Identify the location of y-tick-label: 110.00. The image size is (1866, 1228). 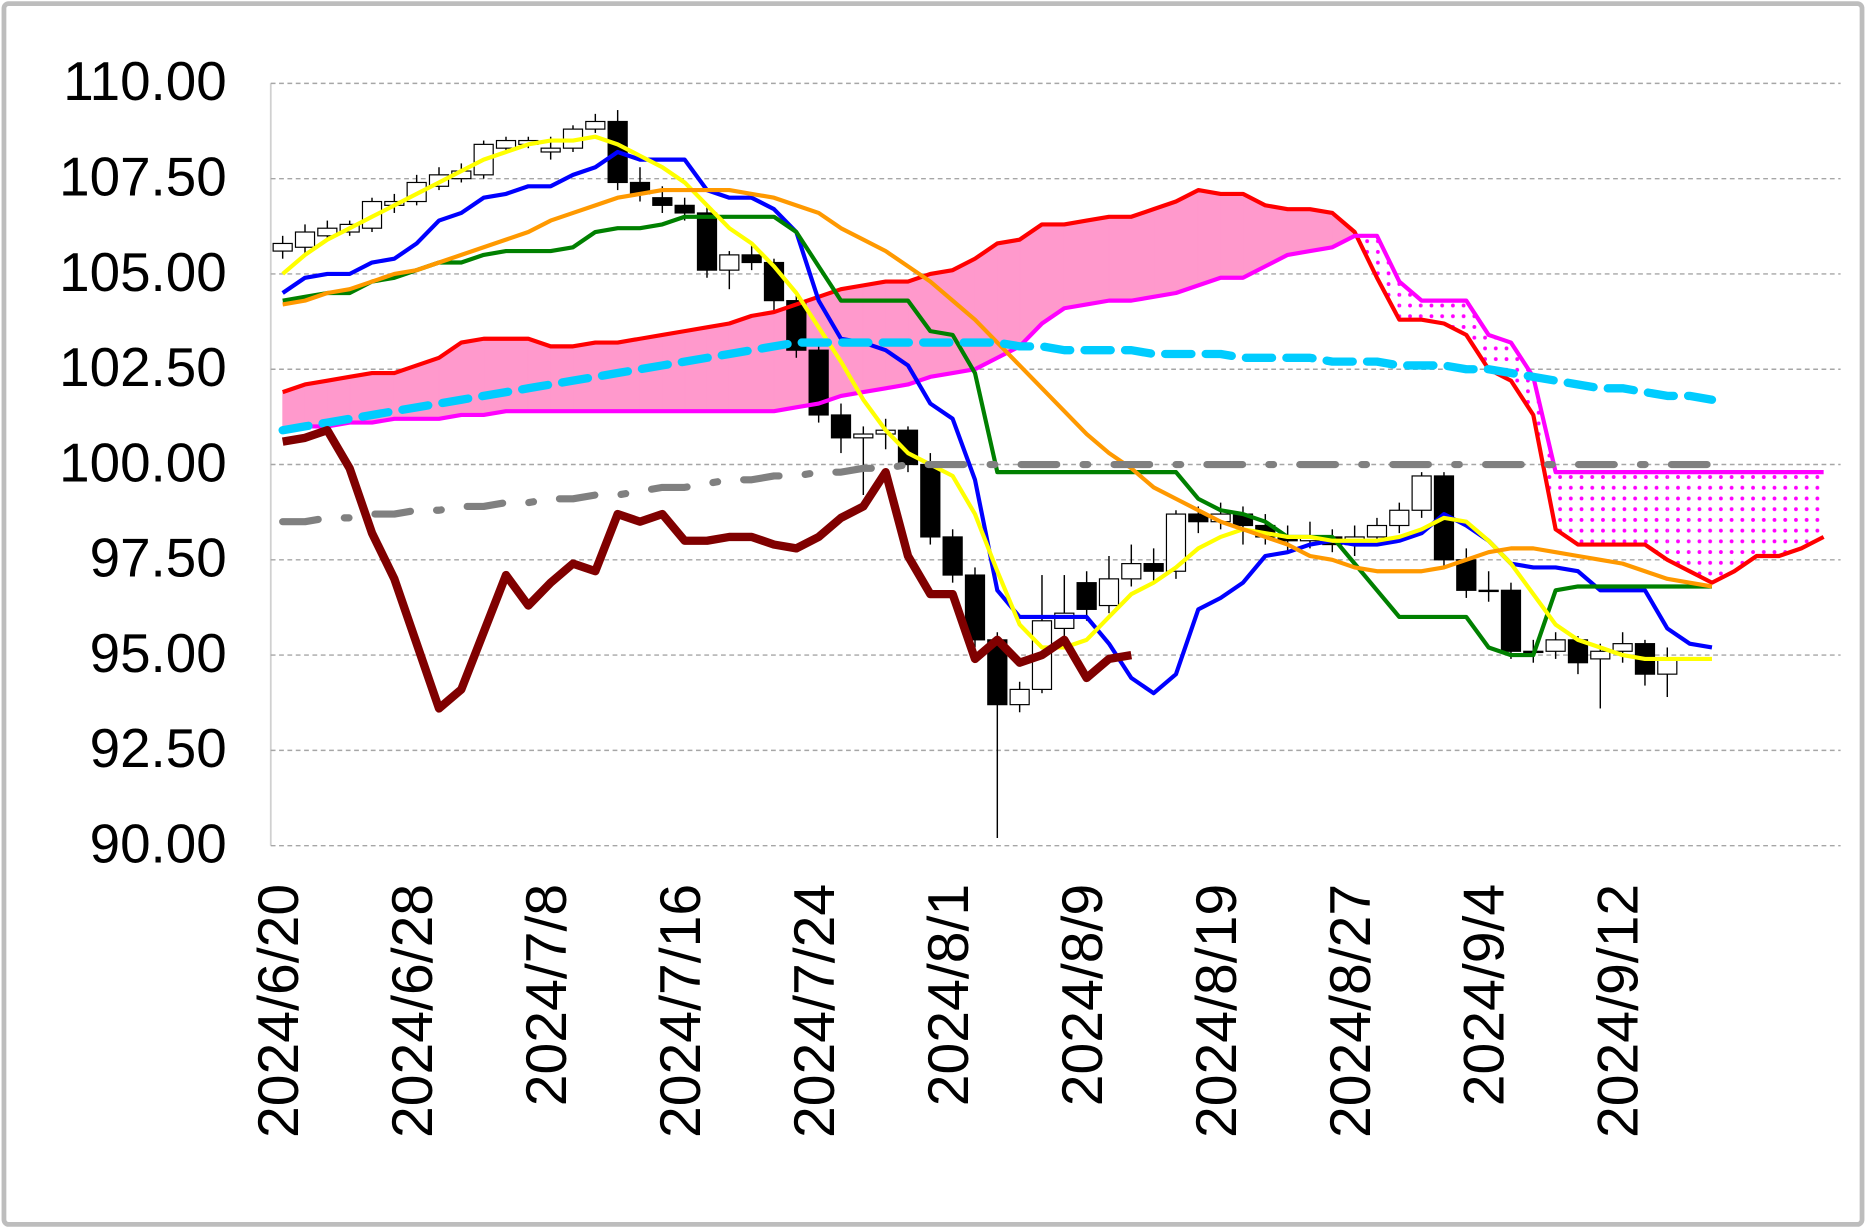
(144, 81).